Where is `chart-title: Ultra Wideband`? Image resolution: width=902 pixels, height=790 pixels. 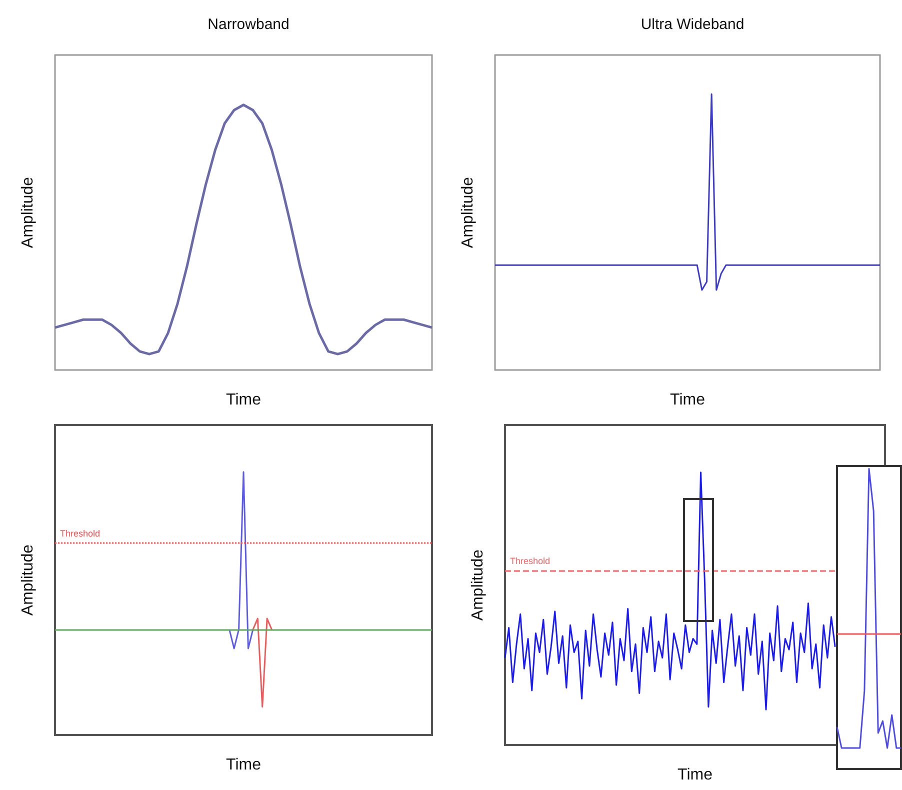 chart-title: Ultra Wideband is located at coordinates (692, 24).